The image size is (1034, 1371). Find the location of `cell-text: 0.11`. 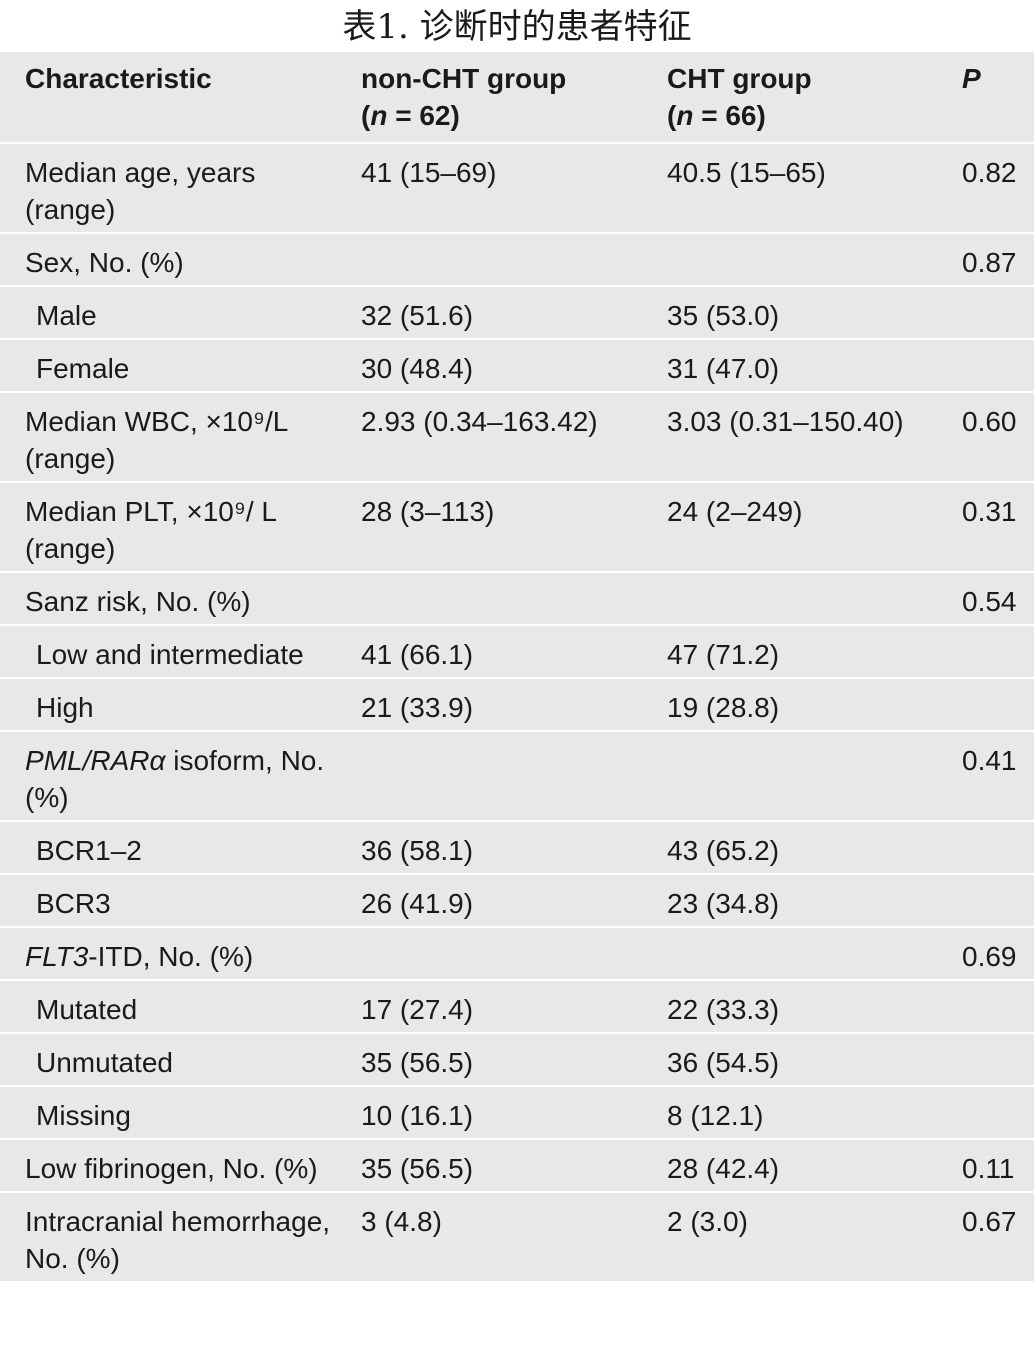

cell-text: 0.11 is located at coordinates (988, 1168).